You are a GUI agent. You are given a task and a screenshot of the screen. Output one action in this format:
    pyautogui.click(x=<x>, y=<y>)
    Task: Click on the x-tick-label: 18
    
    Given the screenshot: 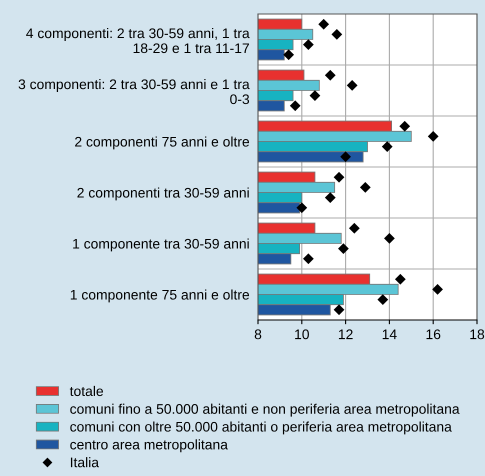 What is the action you would take?
    pyautogui.click(x=477, y=334)
    